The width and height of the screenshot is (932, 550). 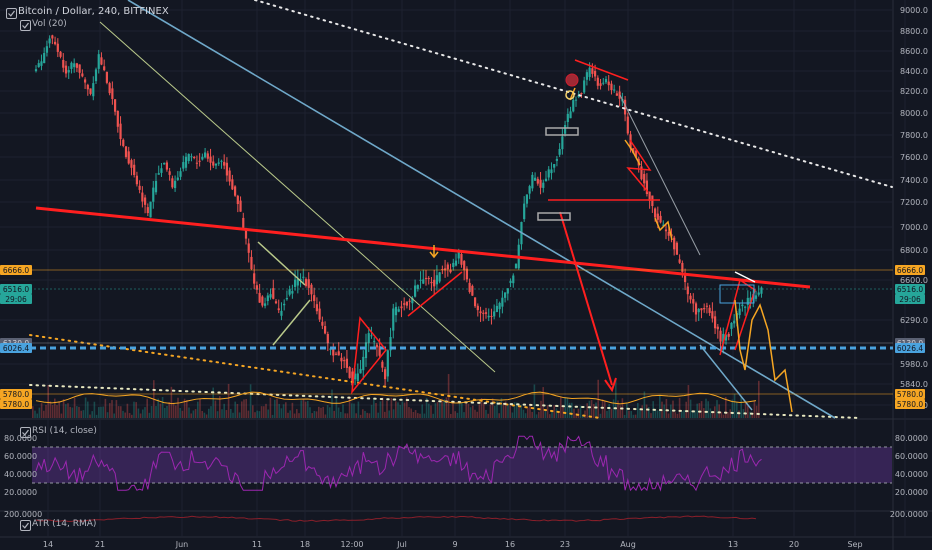 I want to click on volume-bars, so click(x=396, y=396).